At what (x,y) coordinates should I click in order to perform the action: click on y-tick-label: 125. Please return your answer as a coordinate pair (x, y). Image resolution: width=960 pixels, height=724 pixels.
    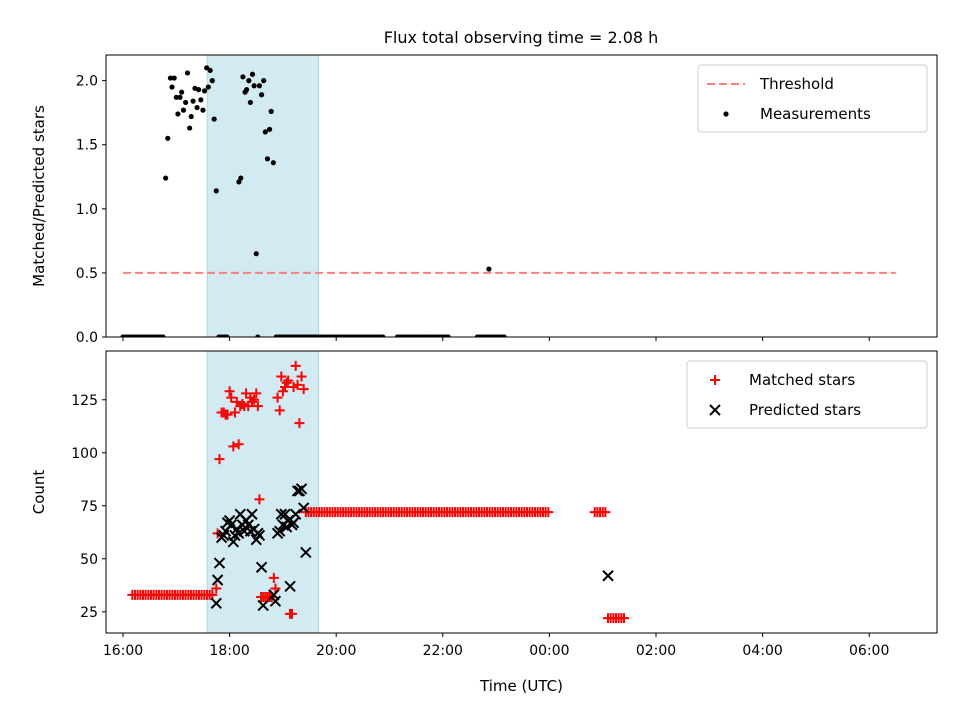
    Looking at the image, I should click on (84, 401).